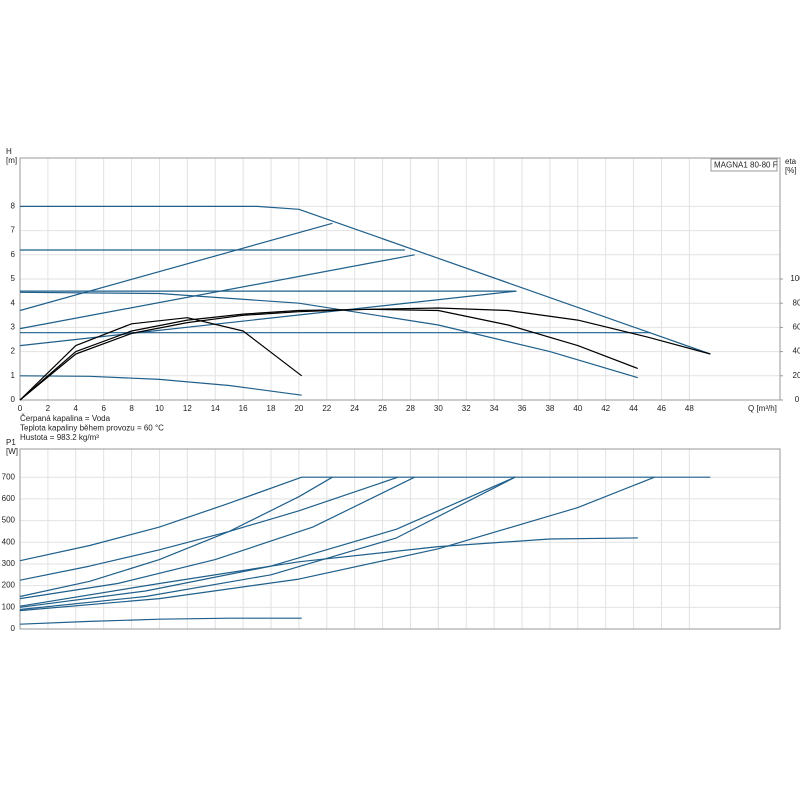  I want to click on y2-axis-label: [%], so click(791, 170).